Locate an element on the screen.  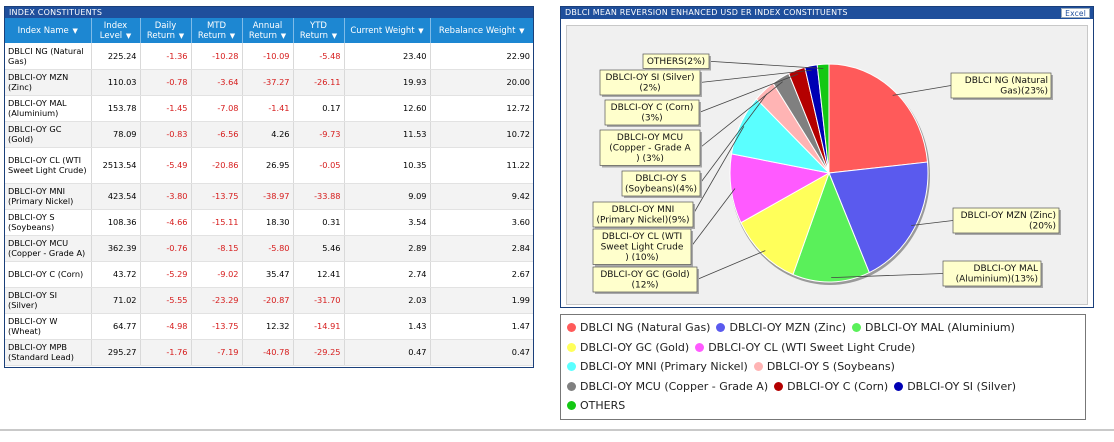
legend-item: OTHERS is located at coordinates (596, 405).